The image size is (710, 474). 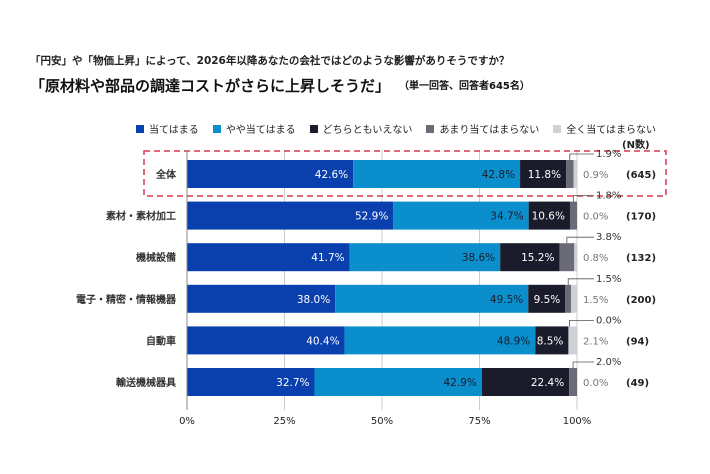 I want to click on n-count: (200), so click(x=641, y=300).